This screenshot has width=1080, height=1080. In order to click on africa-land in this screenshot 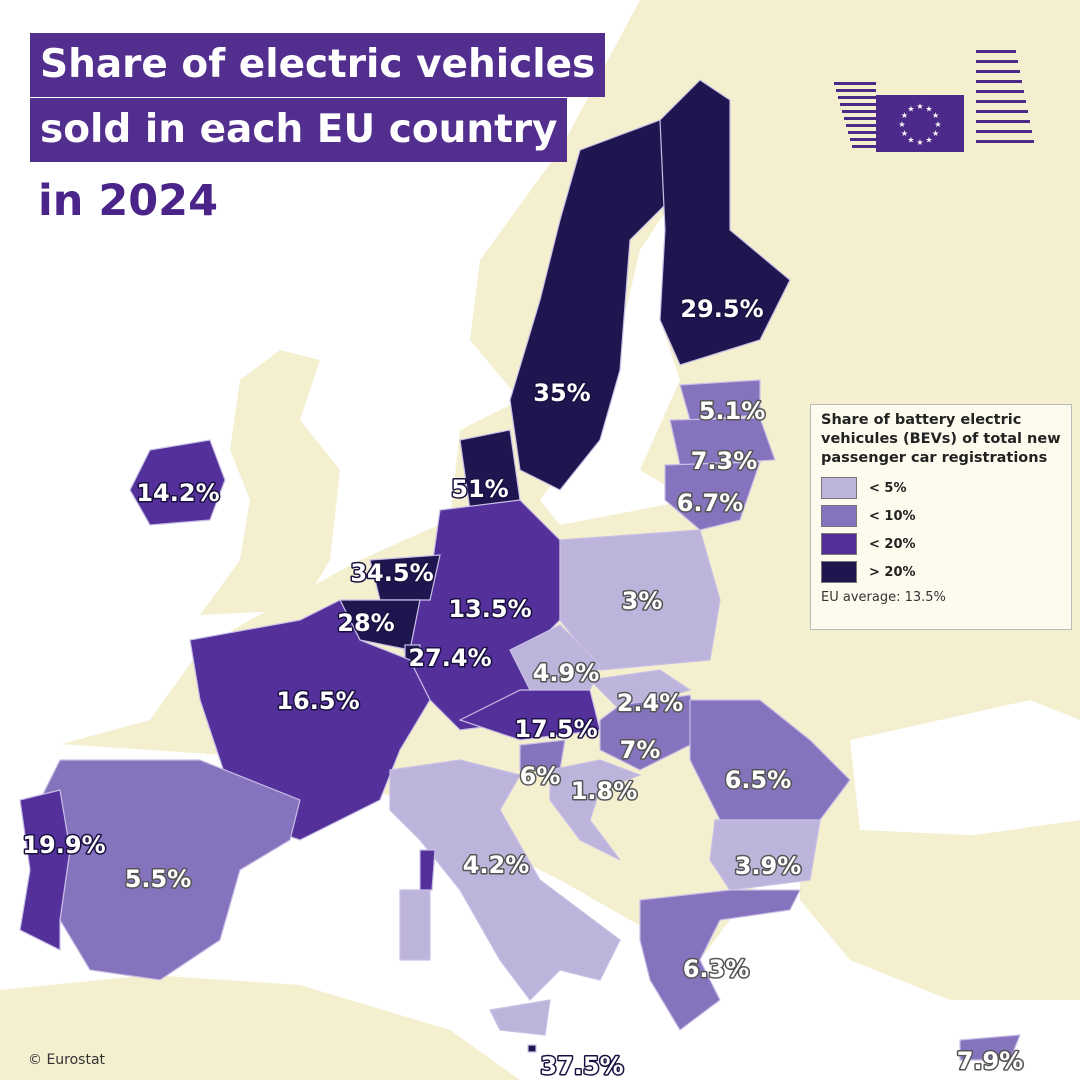, I will do `click(260, 1027)`.